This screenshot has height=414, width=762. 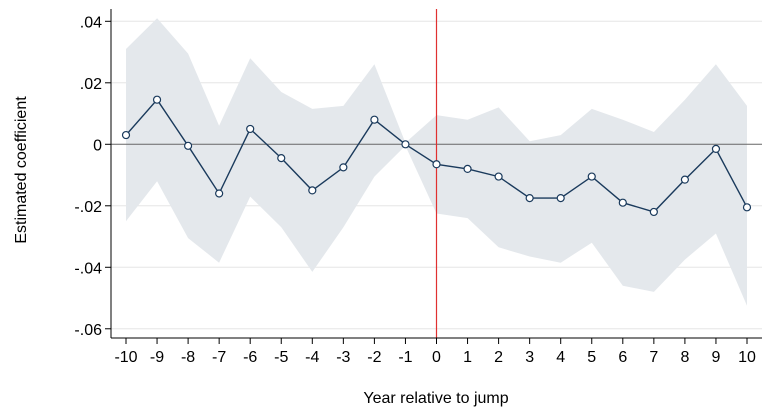 I want to click on x-tick-label: 1, so click(x=467, y=357).